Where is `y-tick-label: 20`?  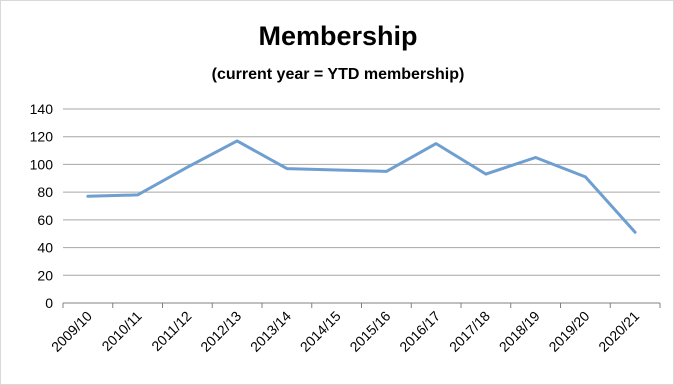 y-tick-label: 20 is located at coordinates (45, 275).